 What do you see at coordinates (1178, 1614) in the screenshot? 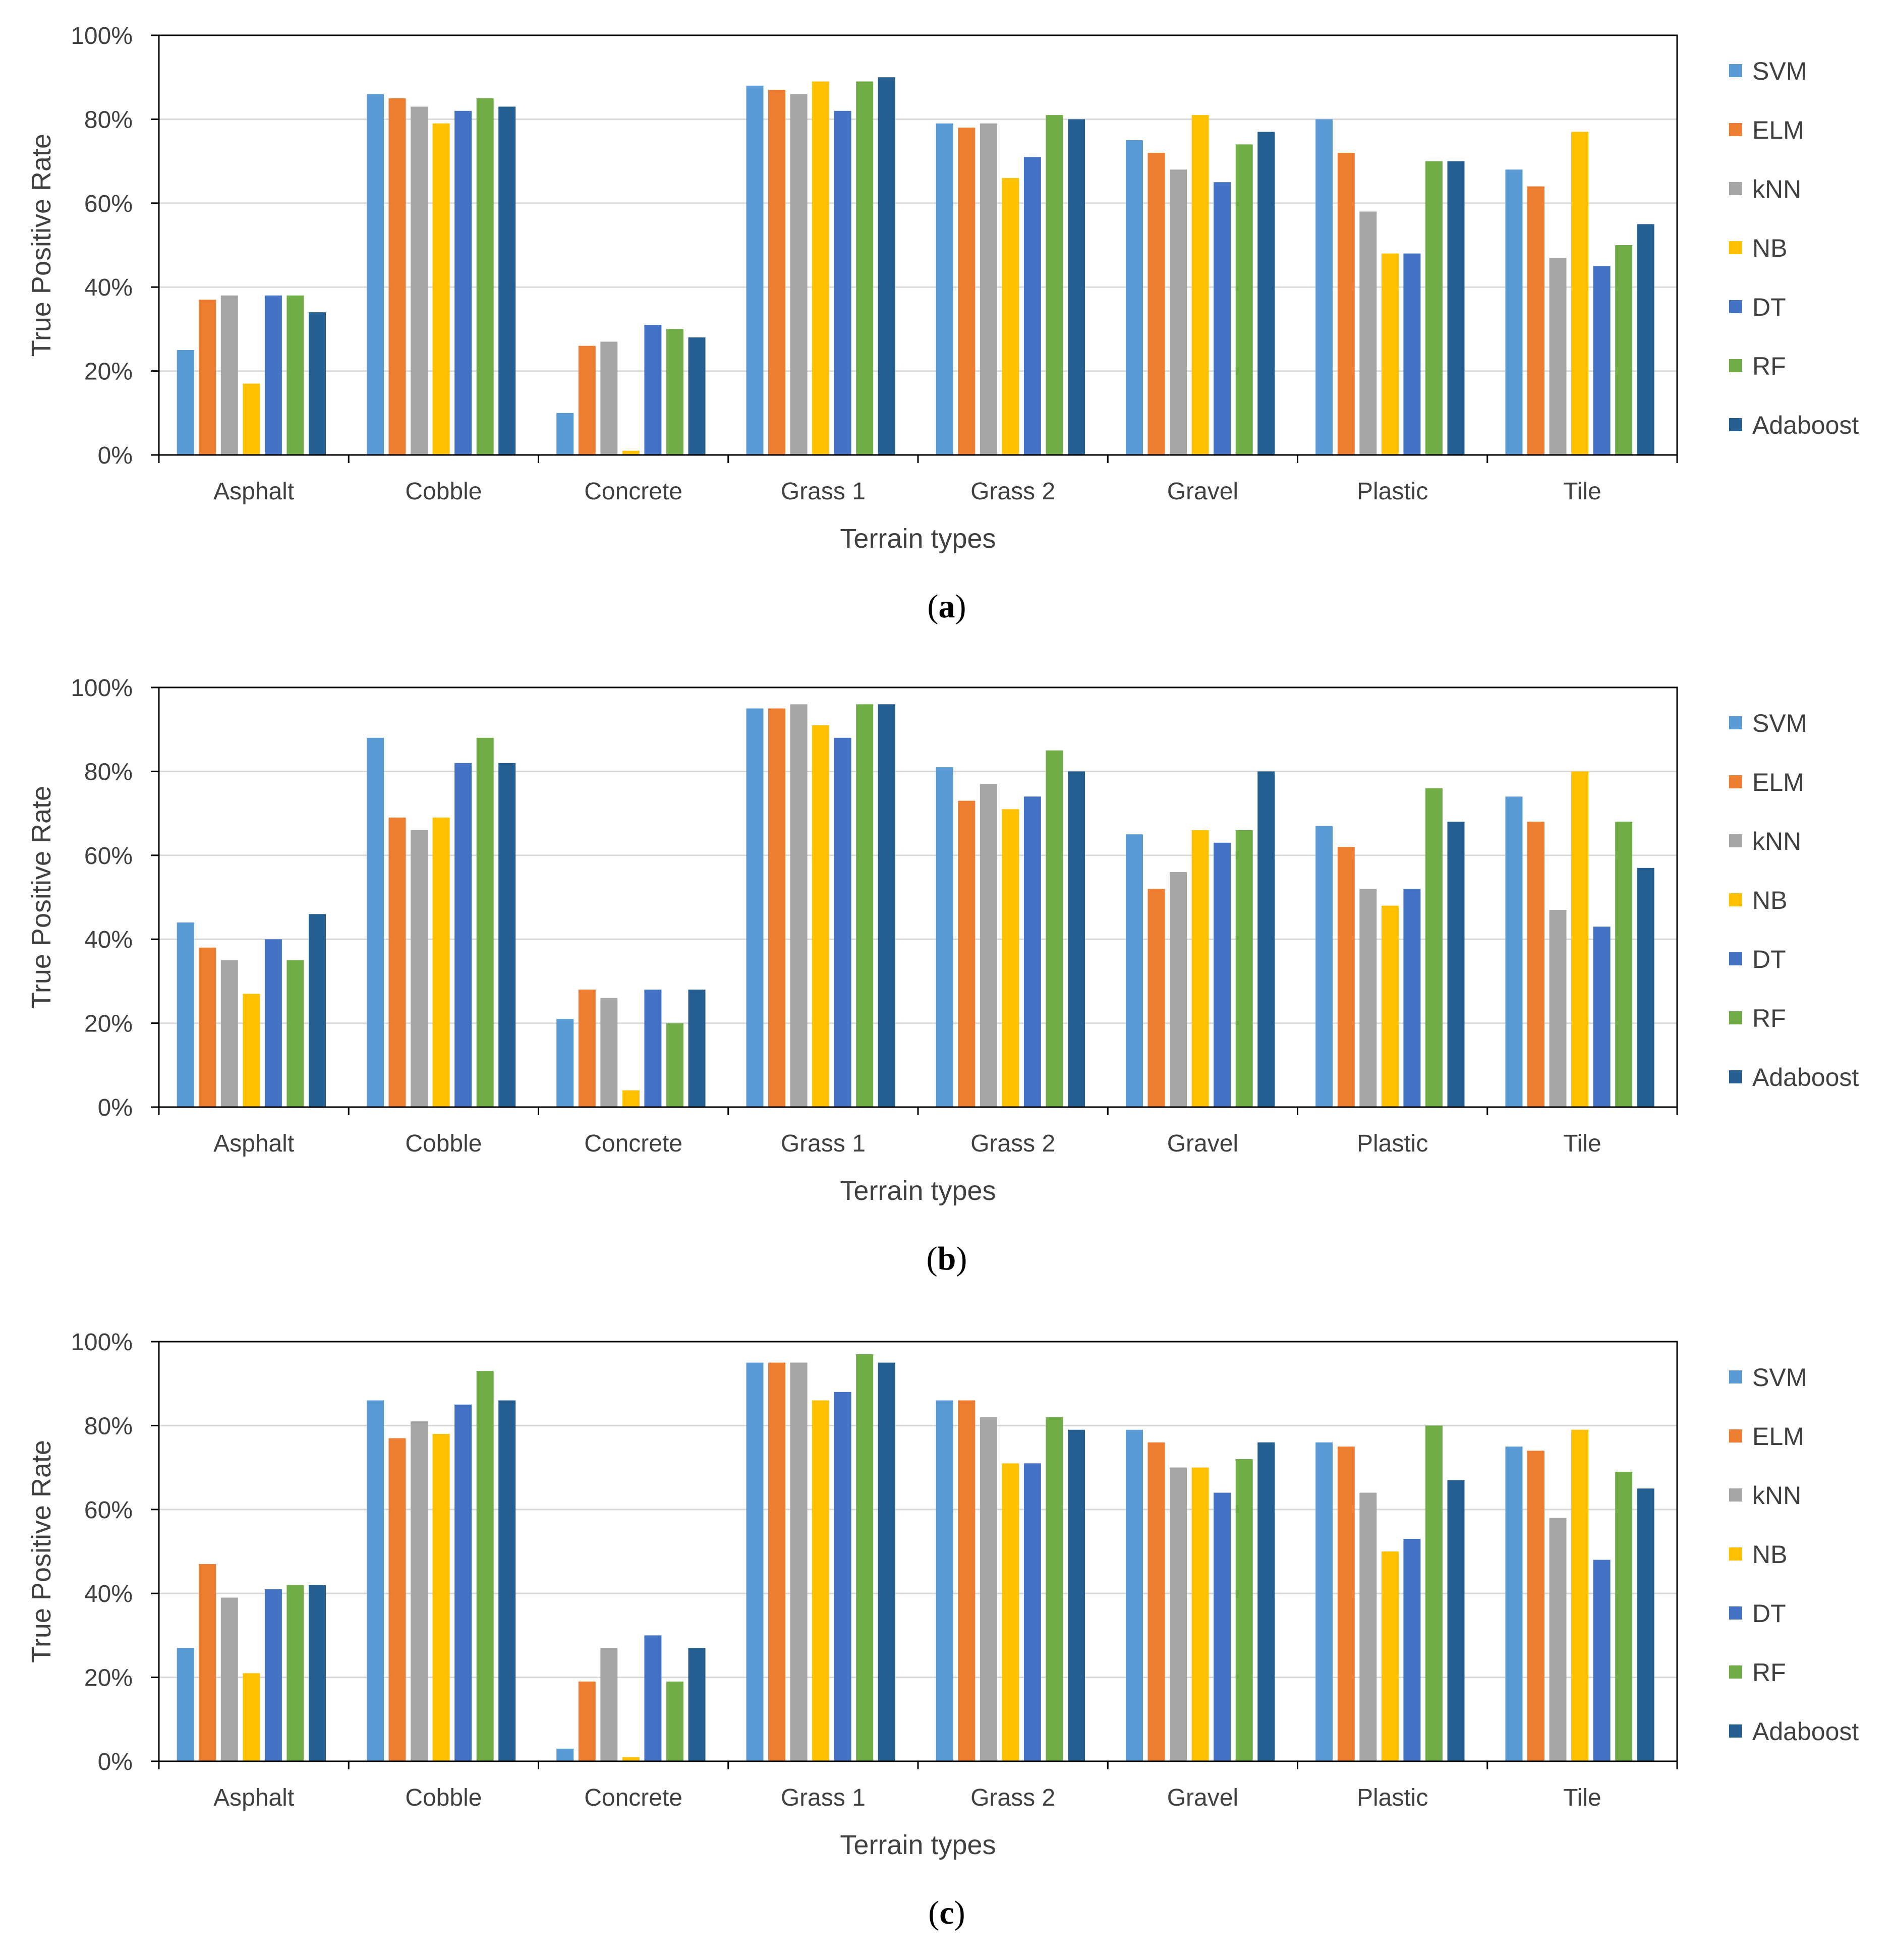
I see `bar-knn-gravel` at bounding box center [1178, 1614].